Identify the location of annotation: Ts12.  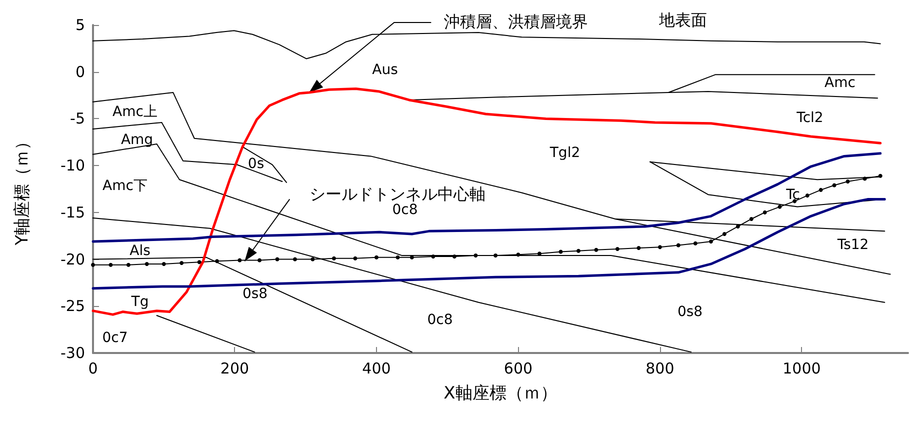
(852, 245).